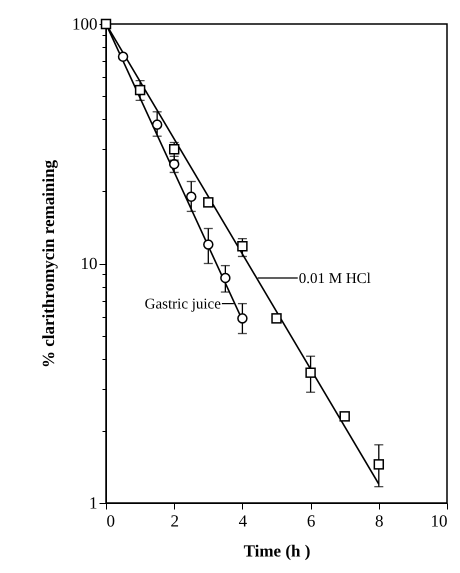  I want to click on x-tick-label: 0, so click(110, 521).